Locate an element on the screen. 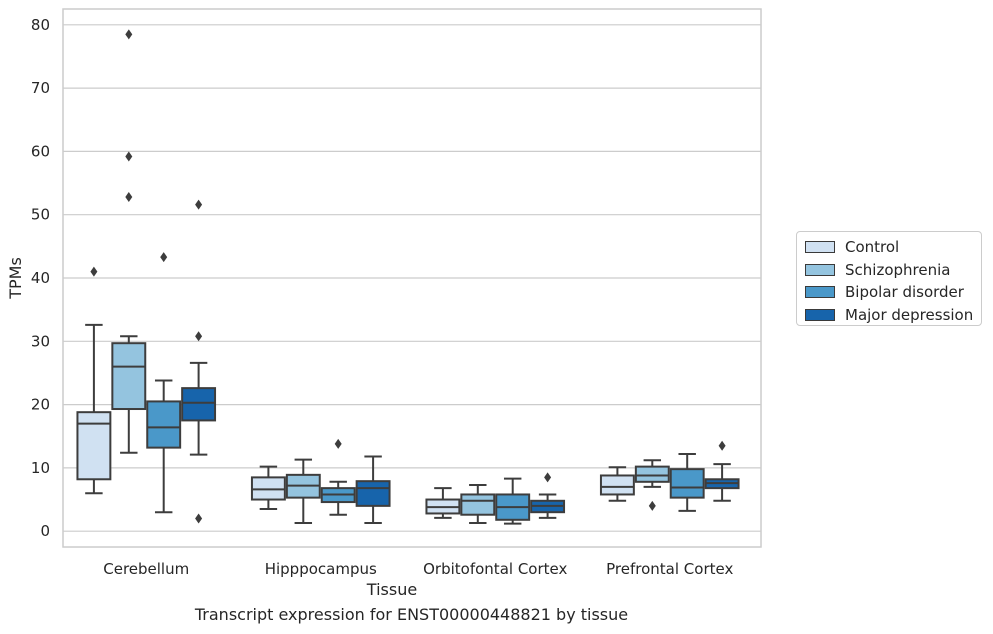  x-tick-label: Prefrontal Cortex is located at coordinates (669, 569).